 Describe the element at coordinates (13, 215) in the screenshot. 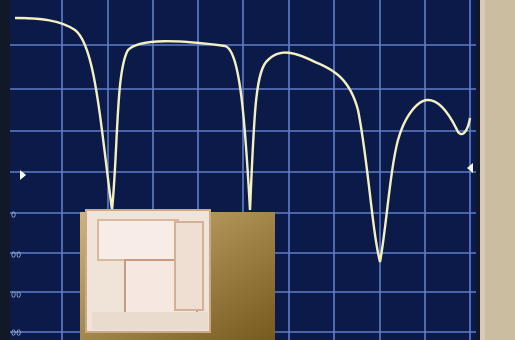

I see `scale-label: 0` at that location.